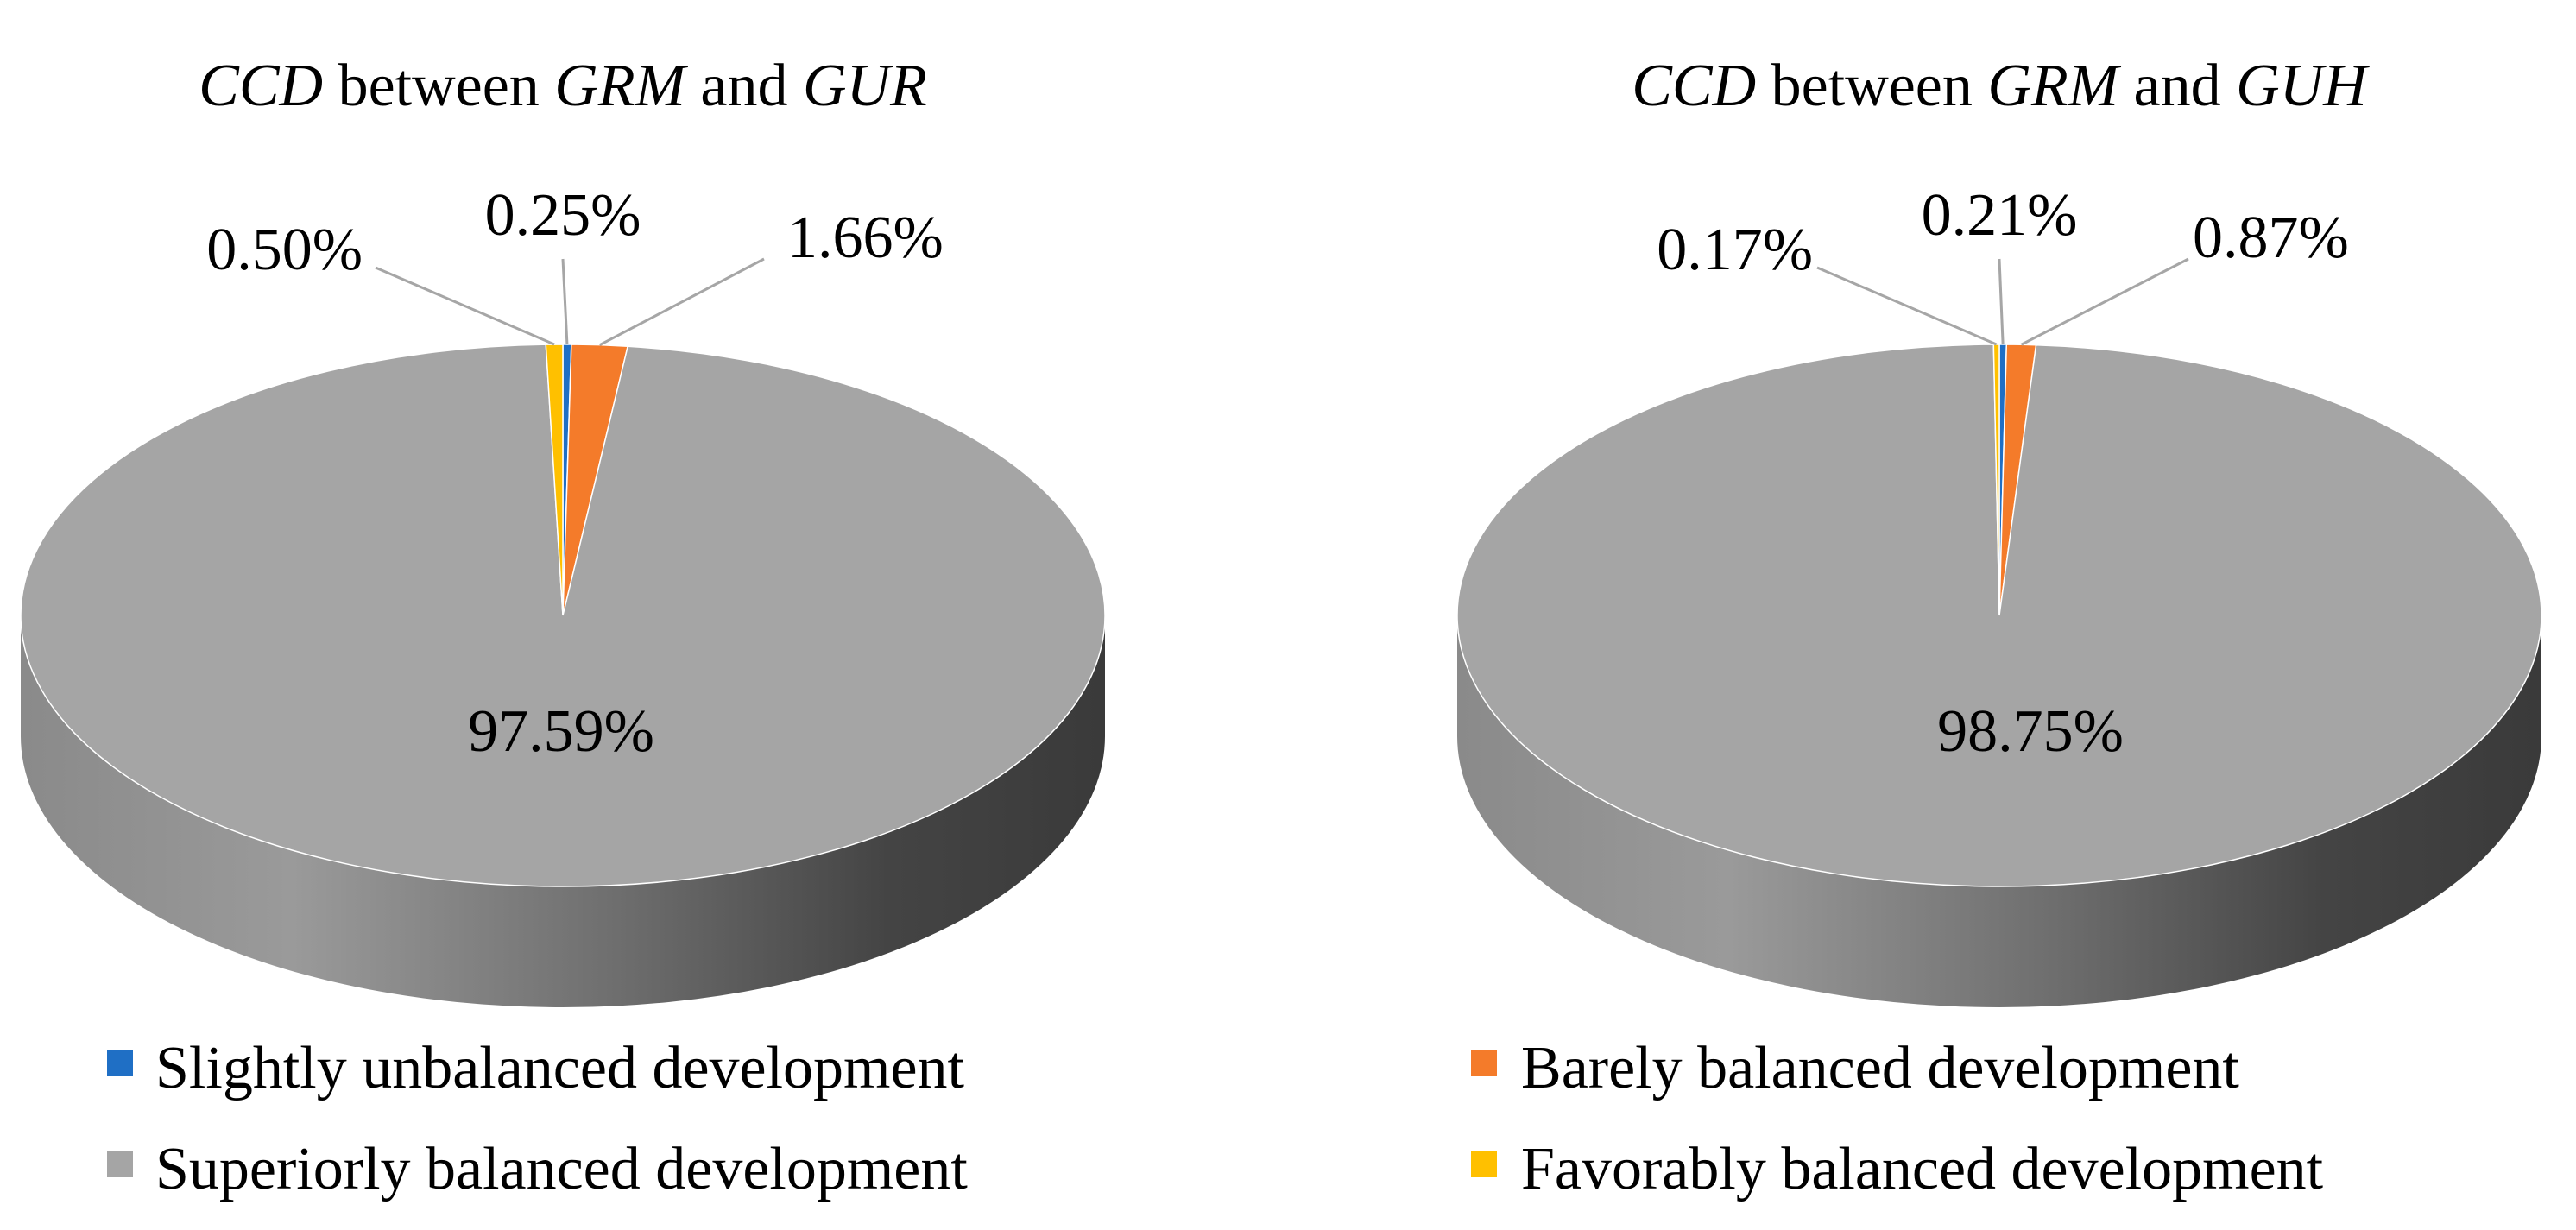  I want to click on legend-swatch-barely-balanced, so click(1484, 1063).